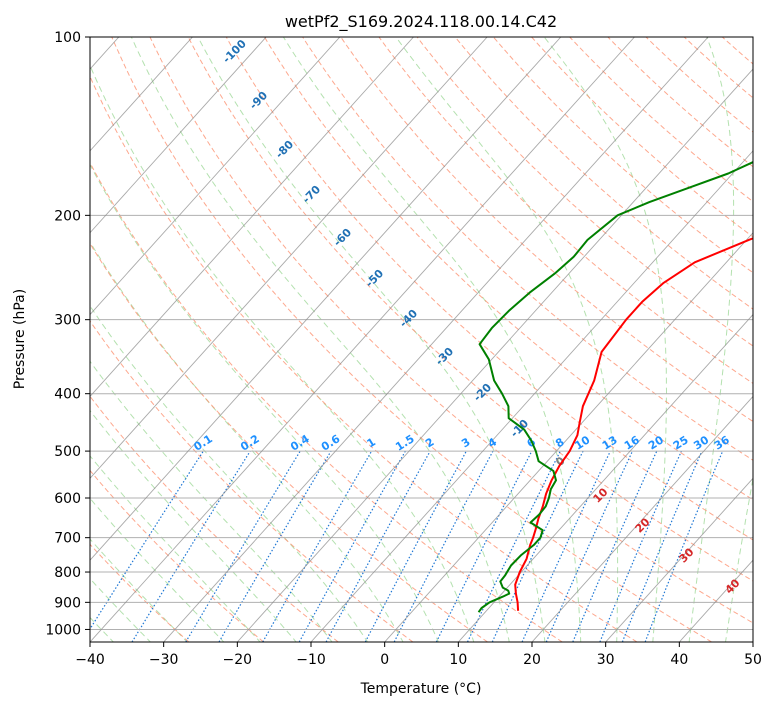 The height and width of the screenshot is (708, 775). Describe the element at coordinates (311, 660) in the screenshot. I see `x-tick-label: −10` at that location.